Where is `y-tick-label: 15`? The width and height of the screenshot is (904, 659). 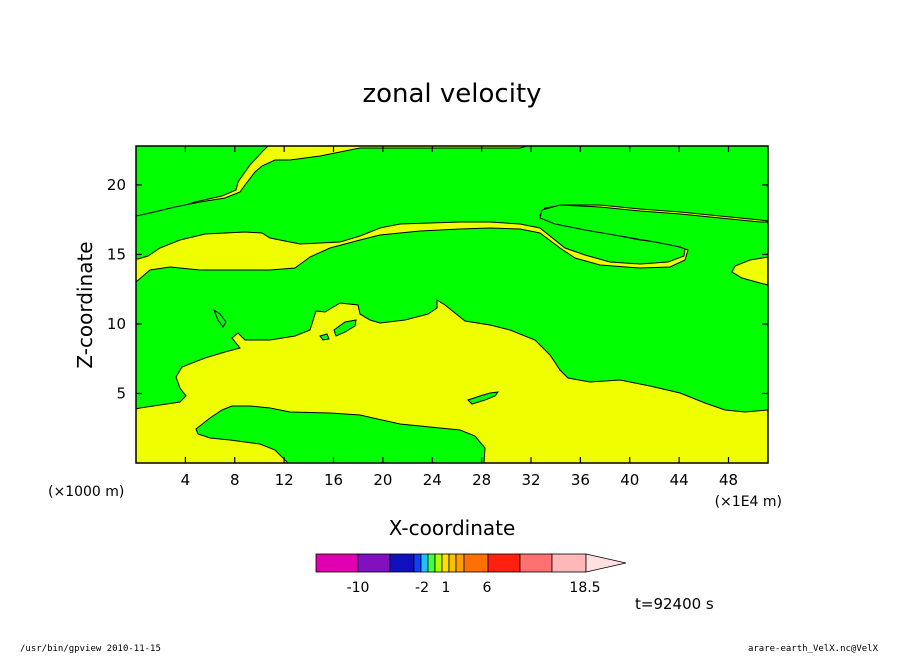 y-tick-label: 15 is located at coordinates (116, 254).